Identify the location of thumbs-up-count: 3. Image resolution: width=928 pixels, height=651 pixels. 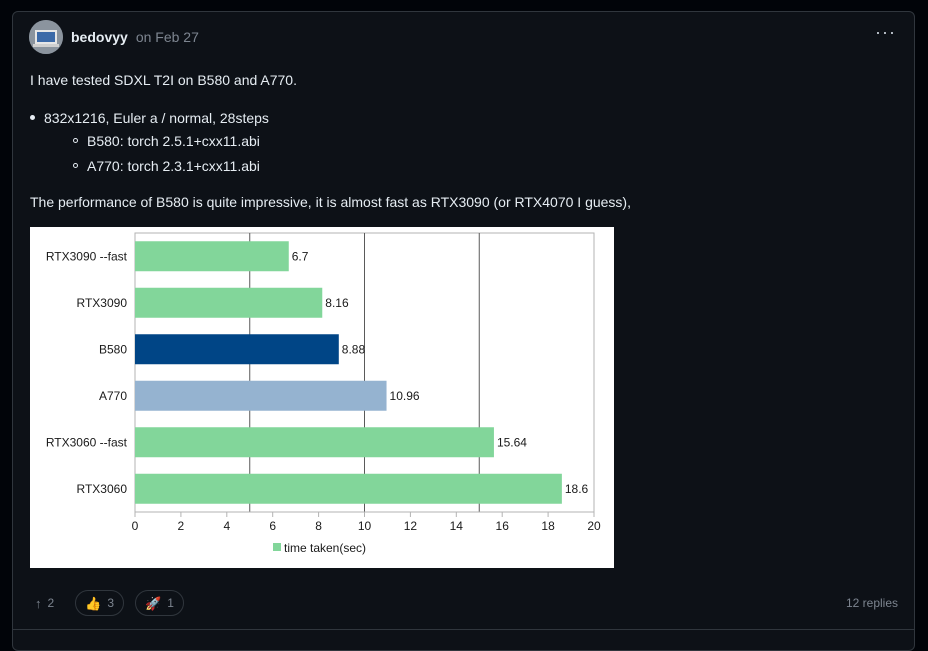
(111, 603).